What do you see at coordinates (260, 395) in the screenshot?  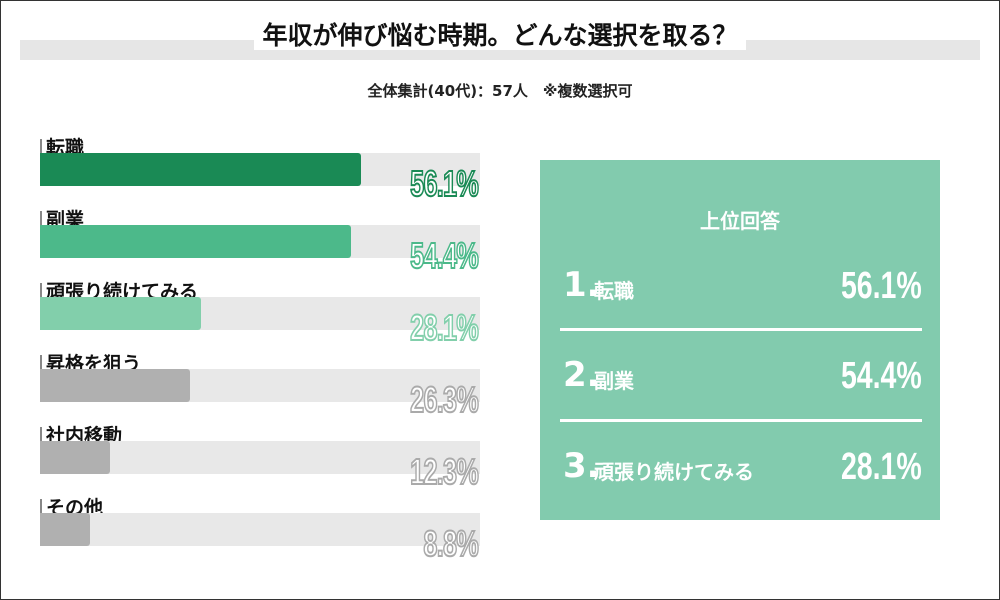 I see `bar-track: 26.3%` at bounding box center [260, 395].